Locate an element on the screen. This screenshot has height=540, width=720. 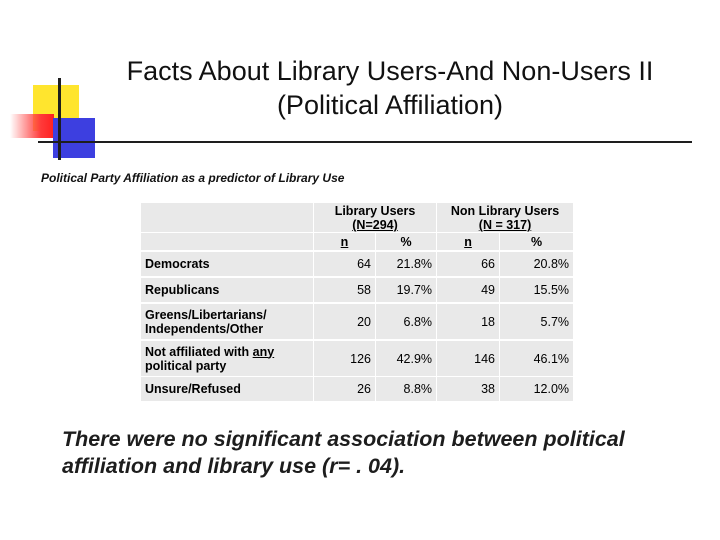
non-library-users-header: Non Library Users (N = 317) is located at coordinates (505, 217).